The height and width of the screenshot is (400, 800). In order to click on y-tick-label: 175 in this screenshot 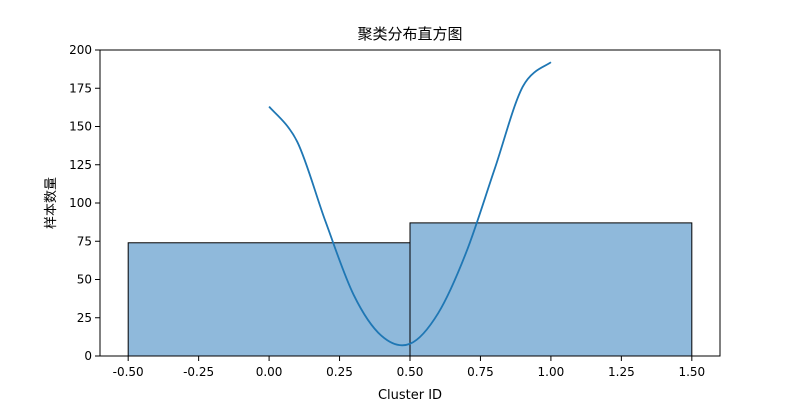, I will do `click(80, 88)`.